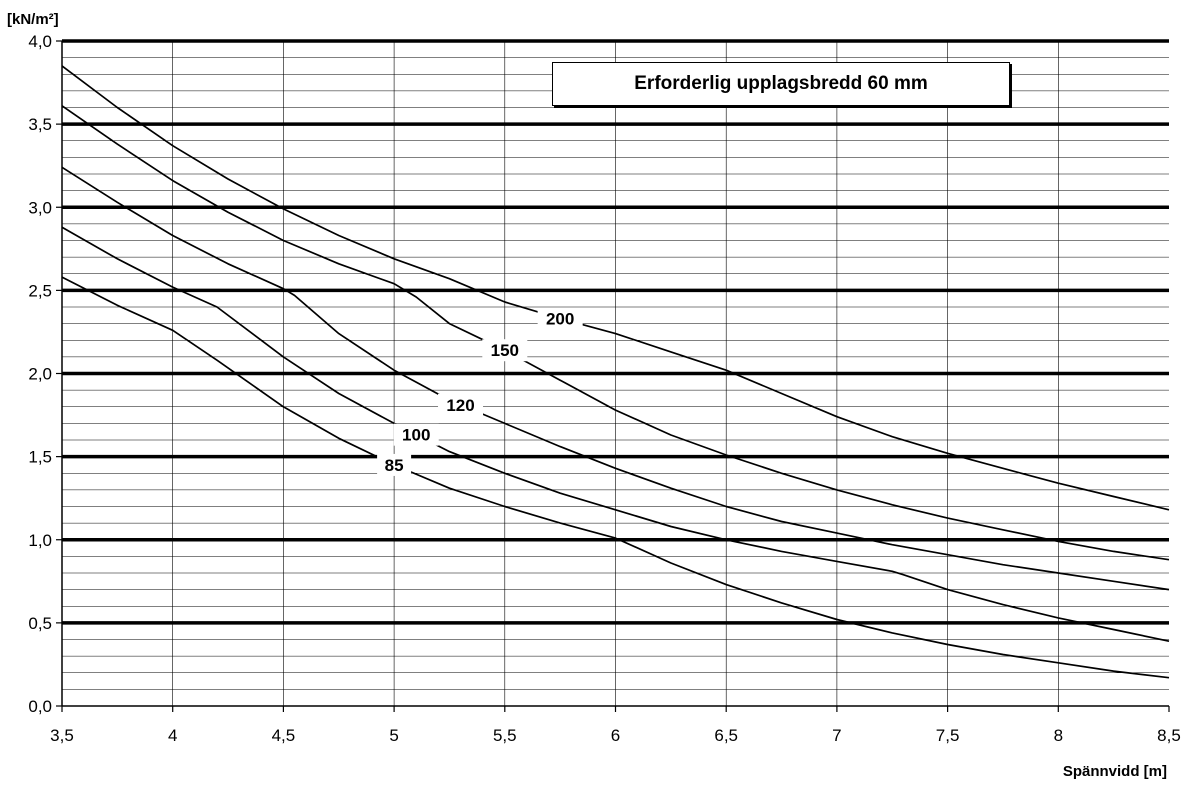 The height and width of the screenshot is (785, 1198). I want to click on y-tick-label: 4,0, so click(40, 41).